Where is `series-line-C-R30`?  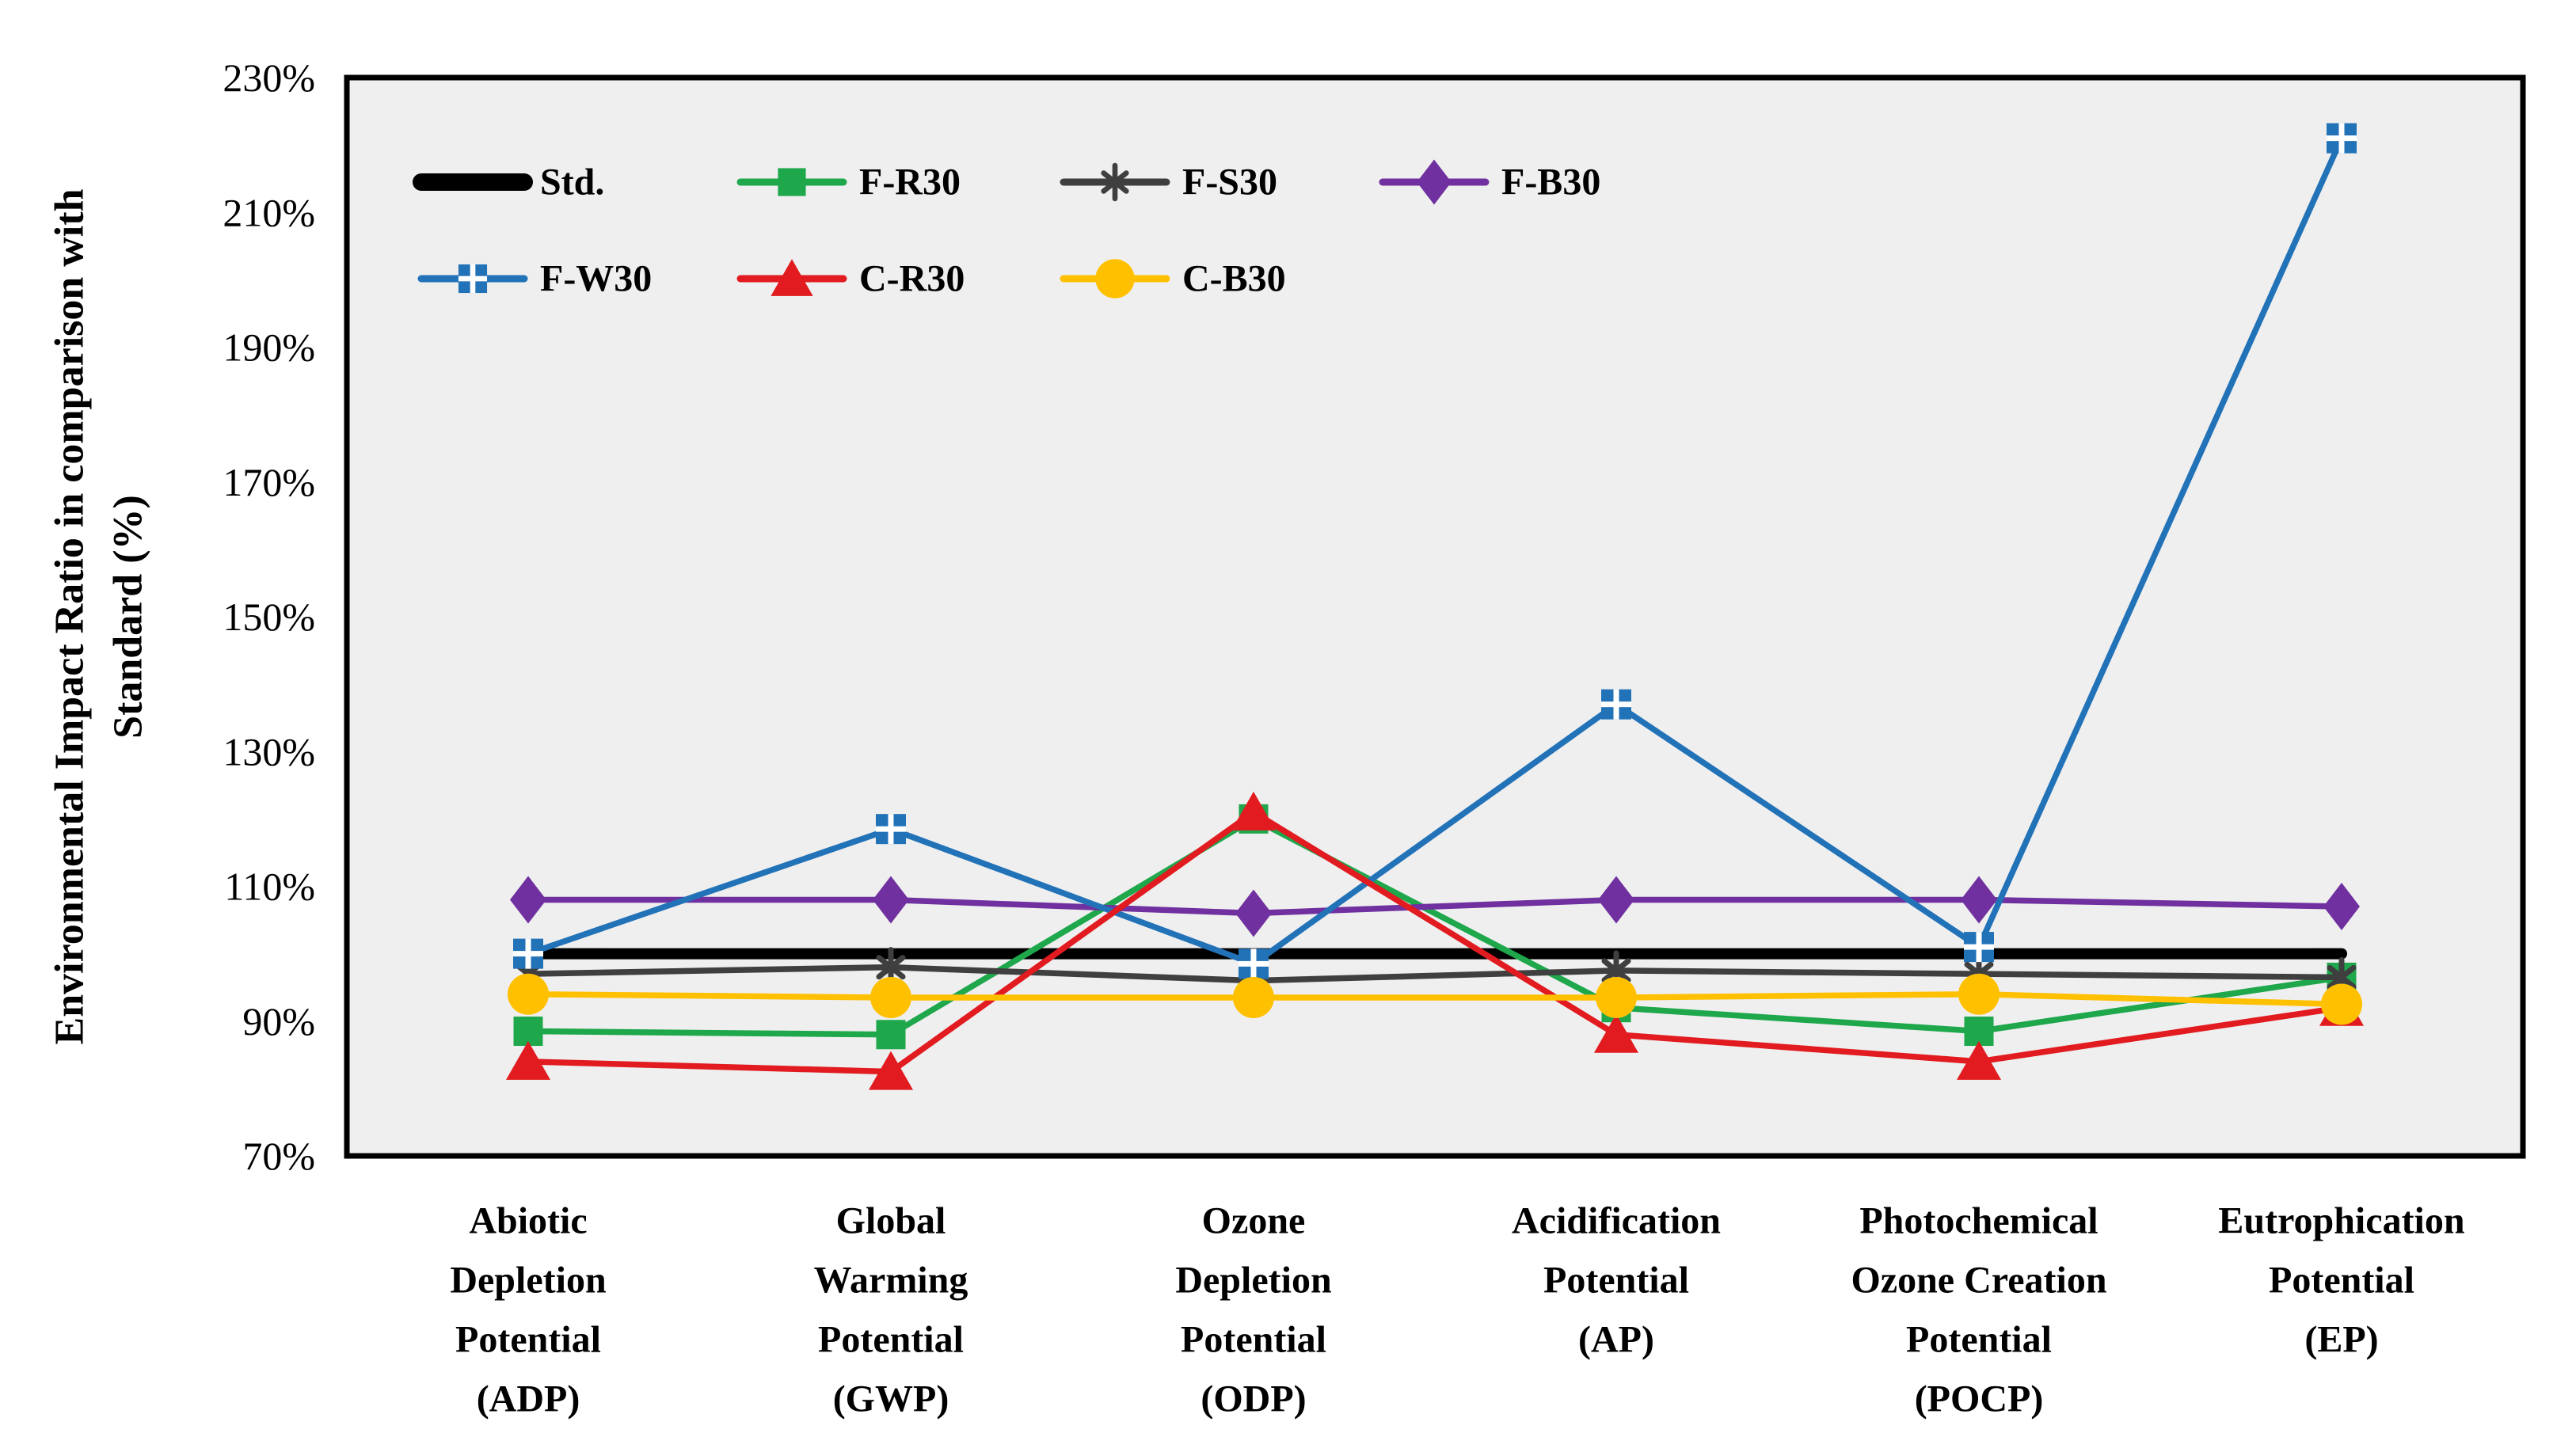
series-line-C-R30 is located at coordinates (1435, 942).